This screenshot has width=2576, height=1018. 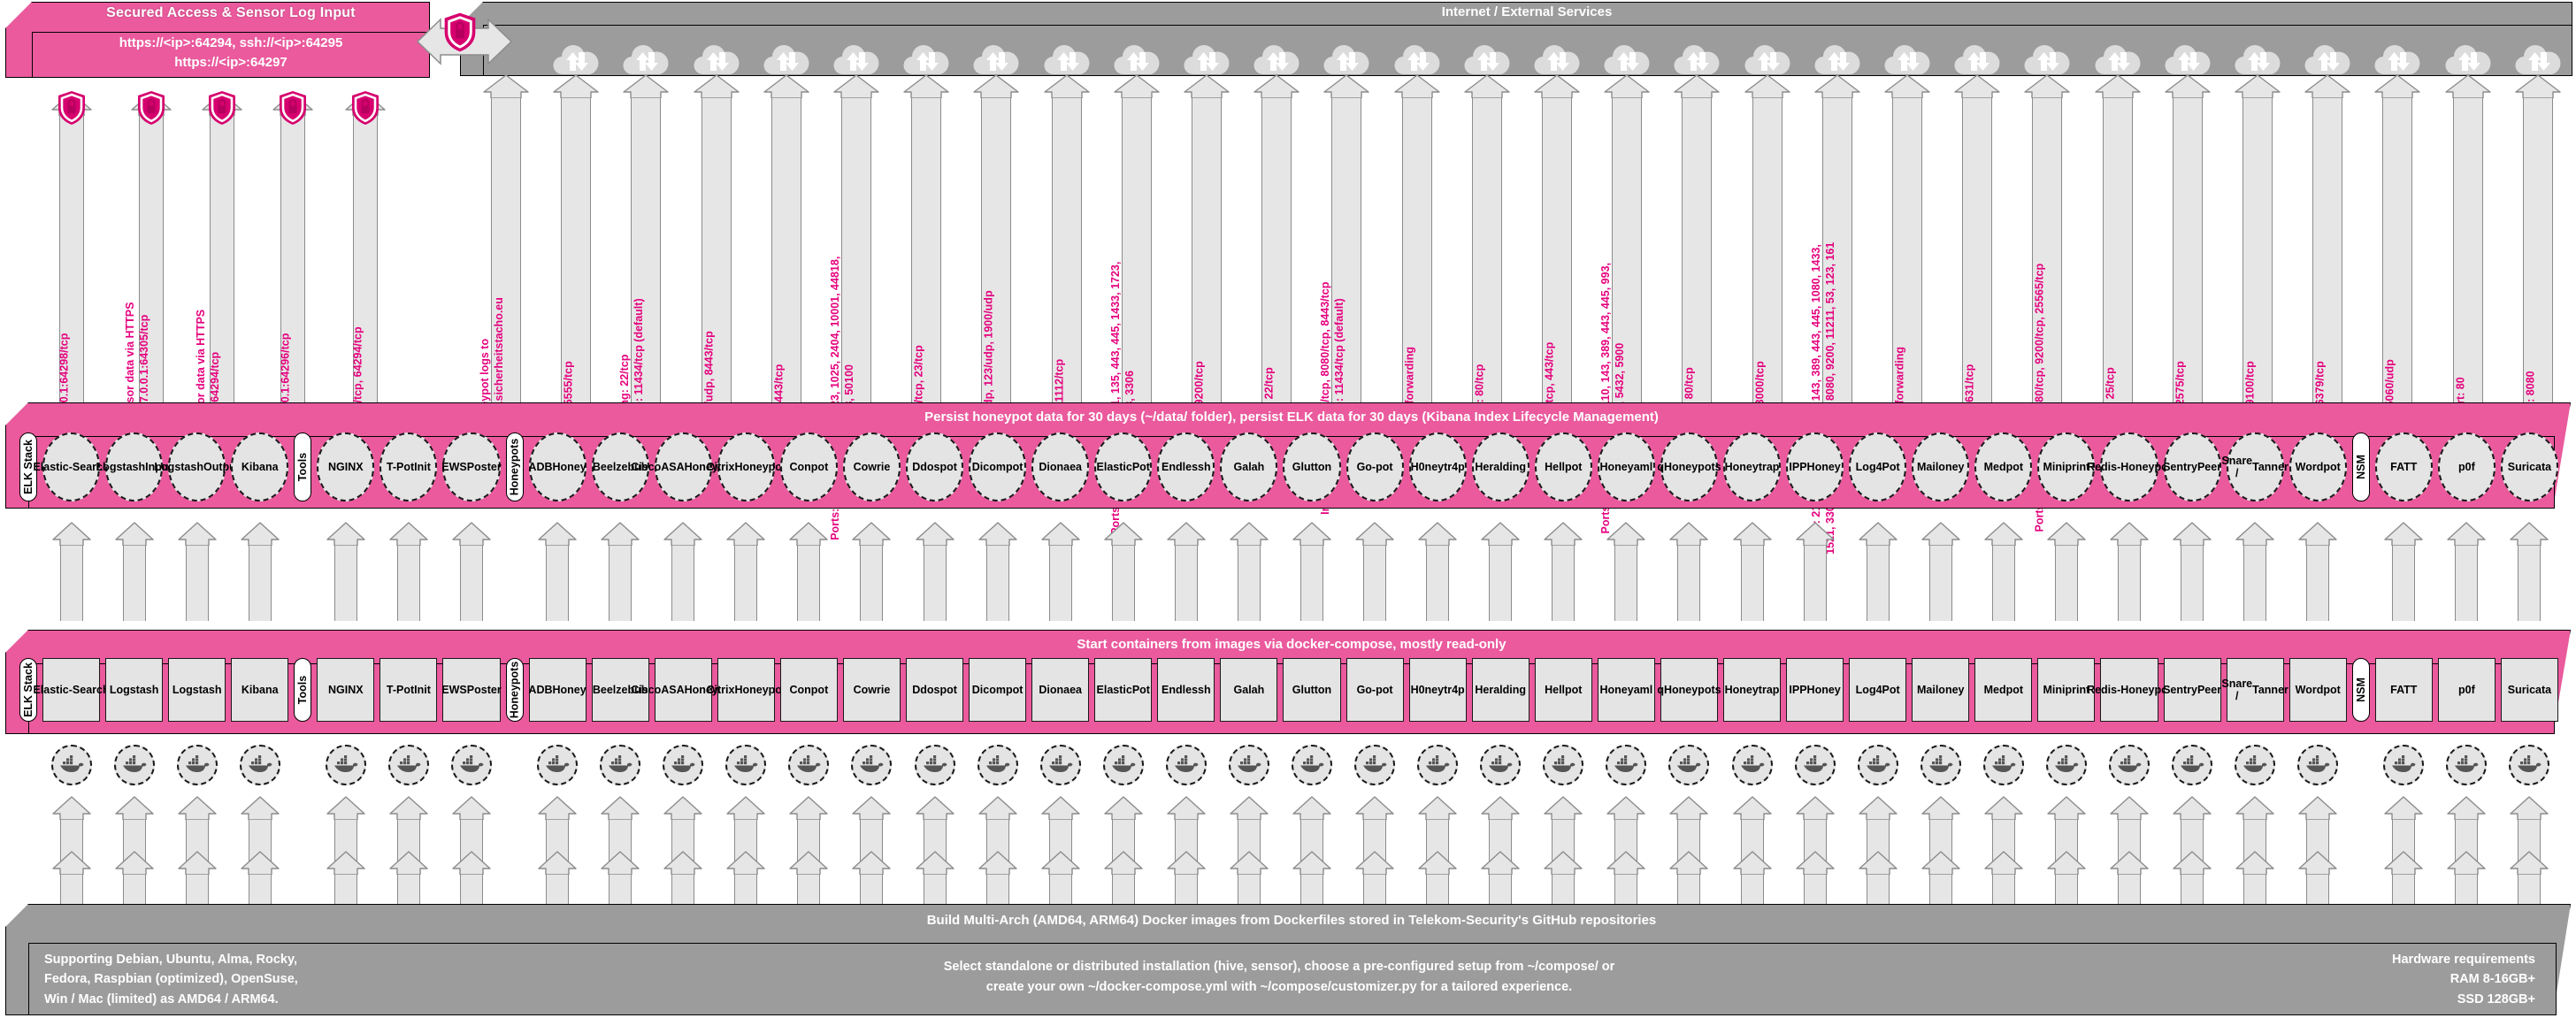 What do you see at coordinates (2129, 690) in the screenshot?
I see `container-chip: Redis- Honeypot` at bounding box center [2129, 690].